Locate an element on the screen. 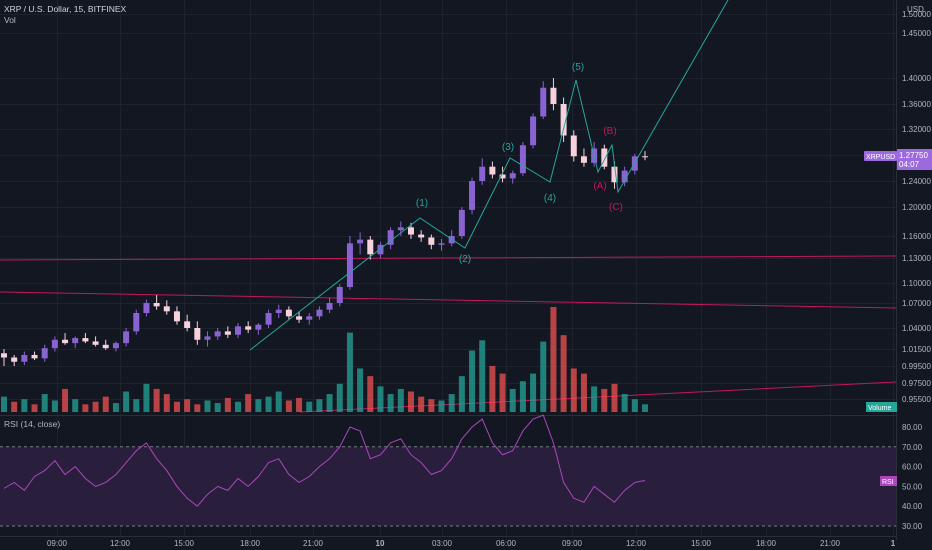 The width and height of the screenshot is (932, 550). rsi-badge-label: RSI is located at coordinates (888, 482).